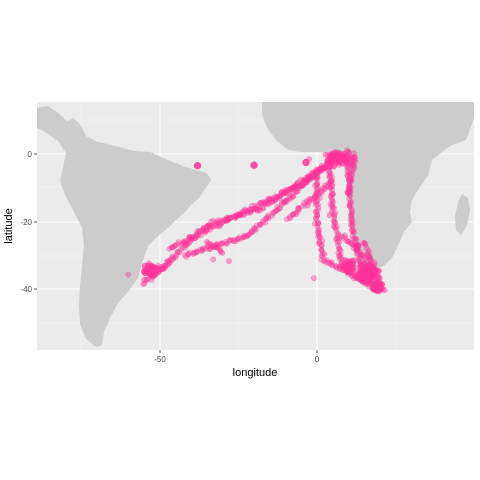 This screenshot has height=480, width=480. What do you see at coordinates (30, 154) in the screenshot?
I see `y-tick-label: 0` at bounding box center [30, 154].